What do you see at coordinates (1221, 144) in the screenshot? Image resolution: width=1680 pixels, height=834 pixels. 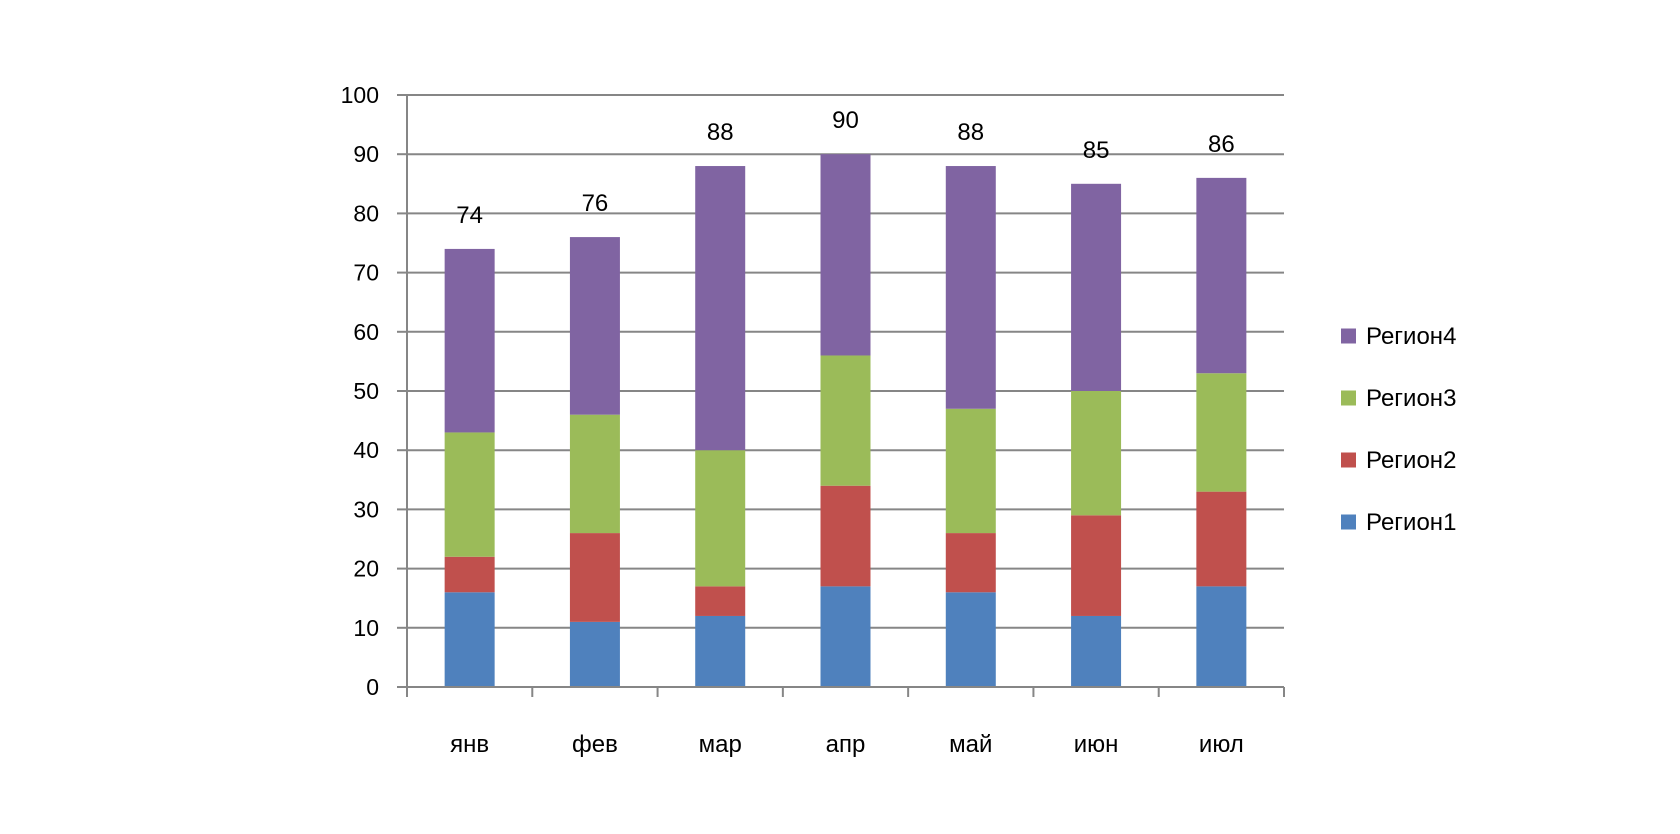 I see `total-data-label: 86` at bounding box center [1221, 144].